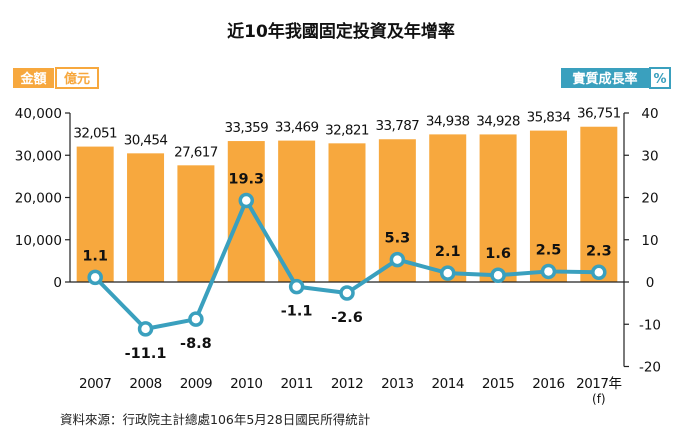 This screenshot has width=682, height=436. I want to click on growth-value-label: 2.5, so click(549, 250).